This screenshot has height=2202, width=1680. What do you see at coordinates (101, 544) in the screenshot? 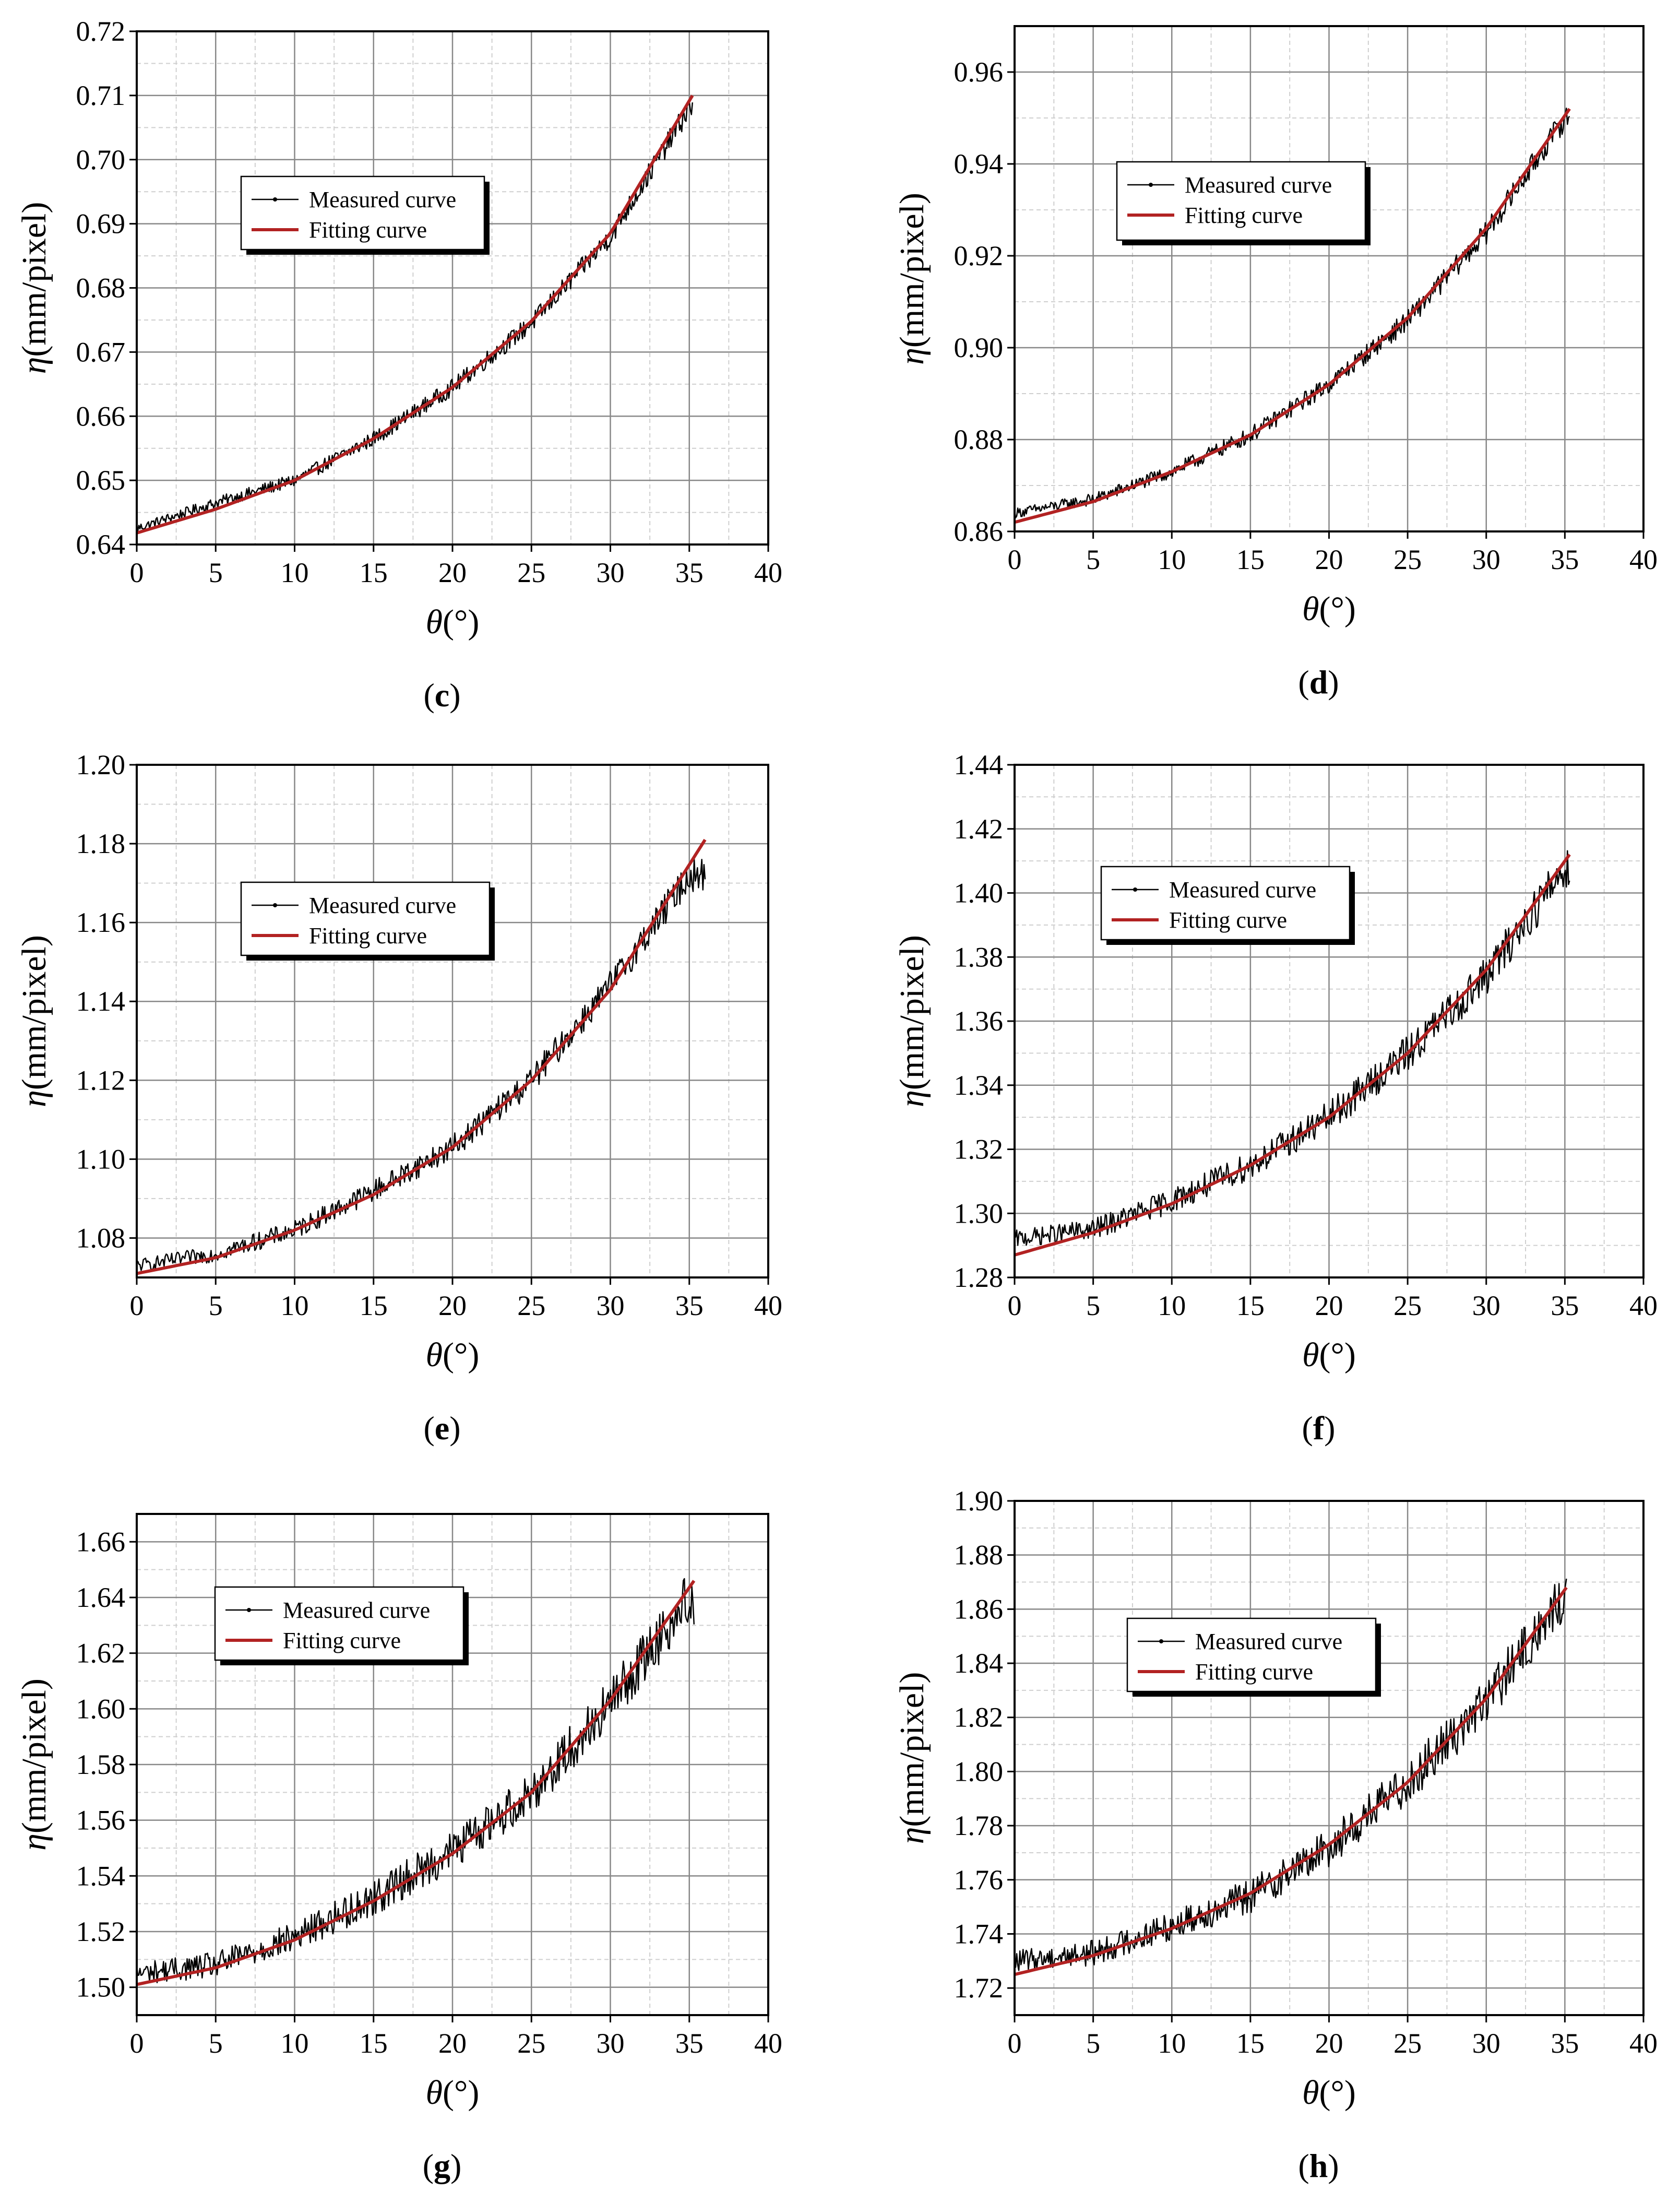
I see `y-tick-label: 0.64` at bounding box center [101, 544].